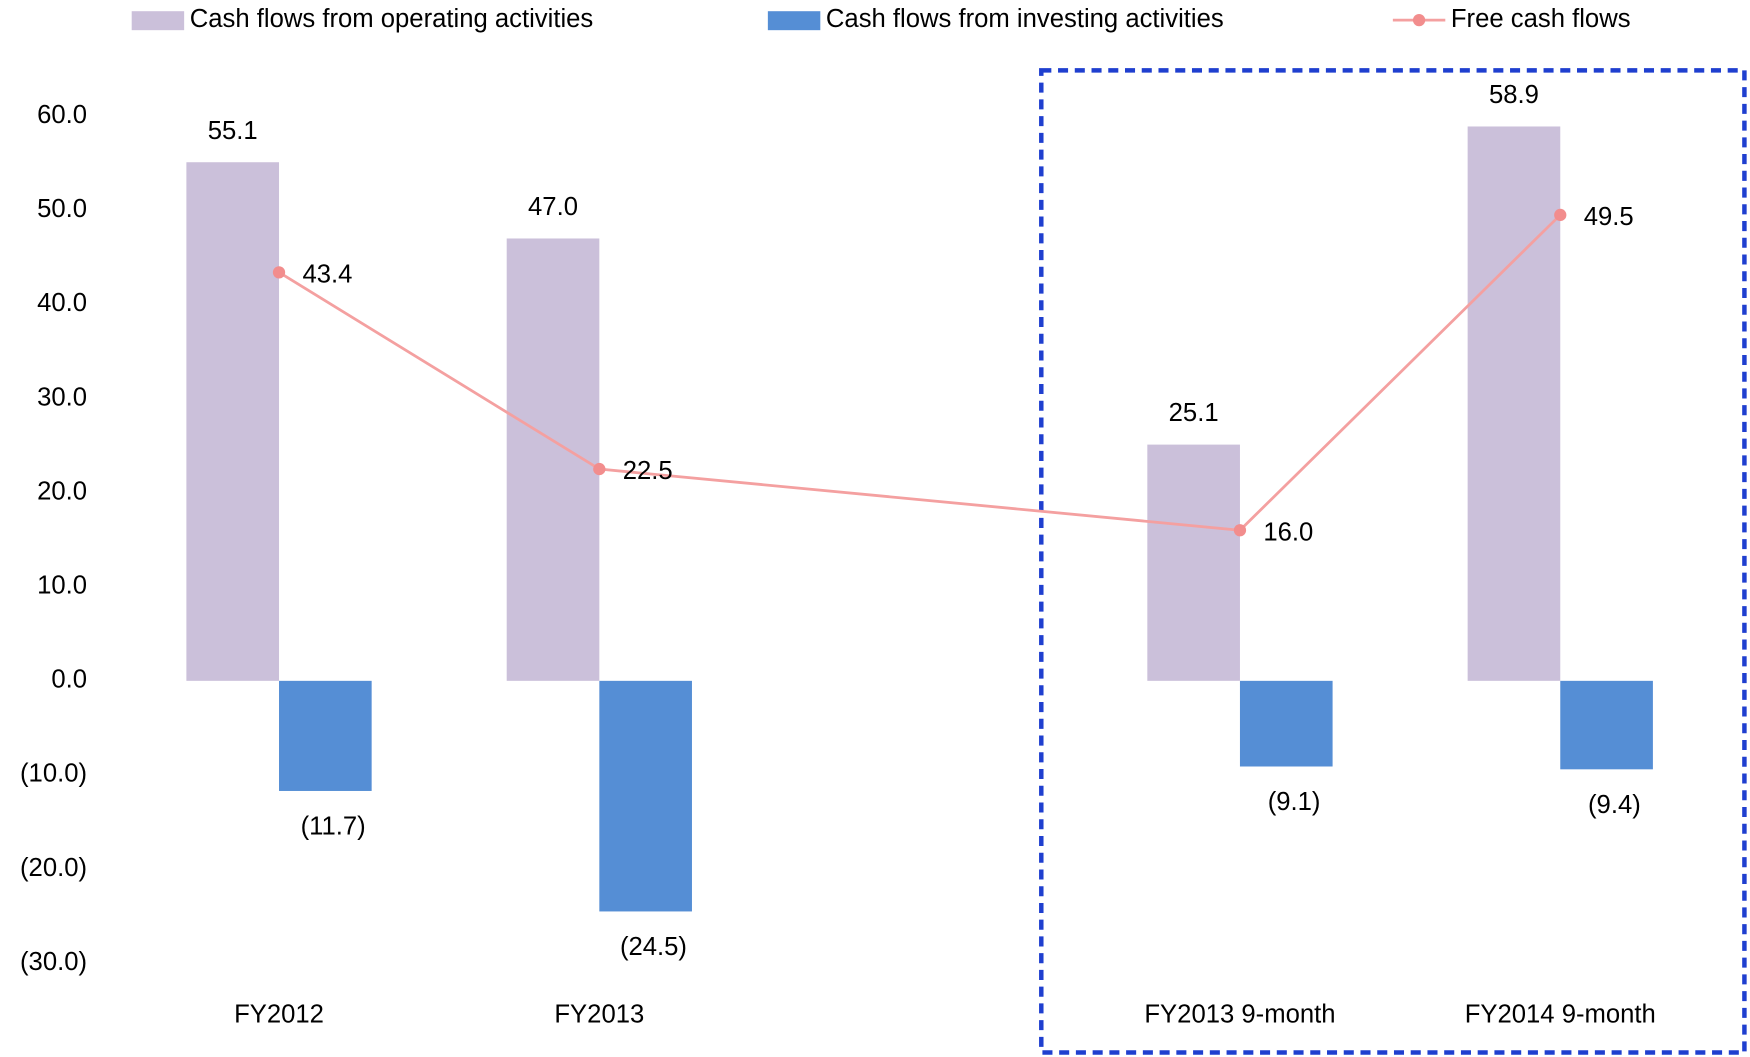  I want to click on x-tick-label: FY2012, so click(279, 1014).